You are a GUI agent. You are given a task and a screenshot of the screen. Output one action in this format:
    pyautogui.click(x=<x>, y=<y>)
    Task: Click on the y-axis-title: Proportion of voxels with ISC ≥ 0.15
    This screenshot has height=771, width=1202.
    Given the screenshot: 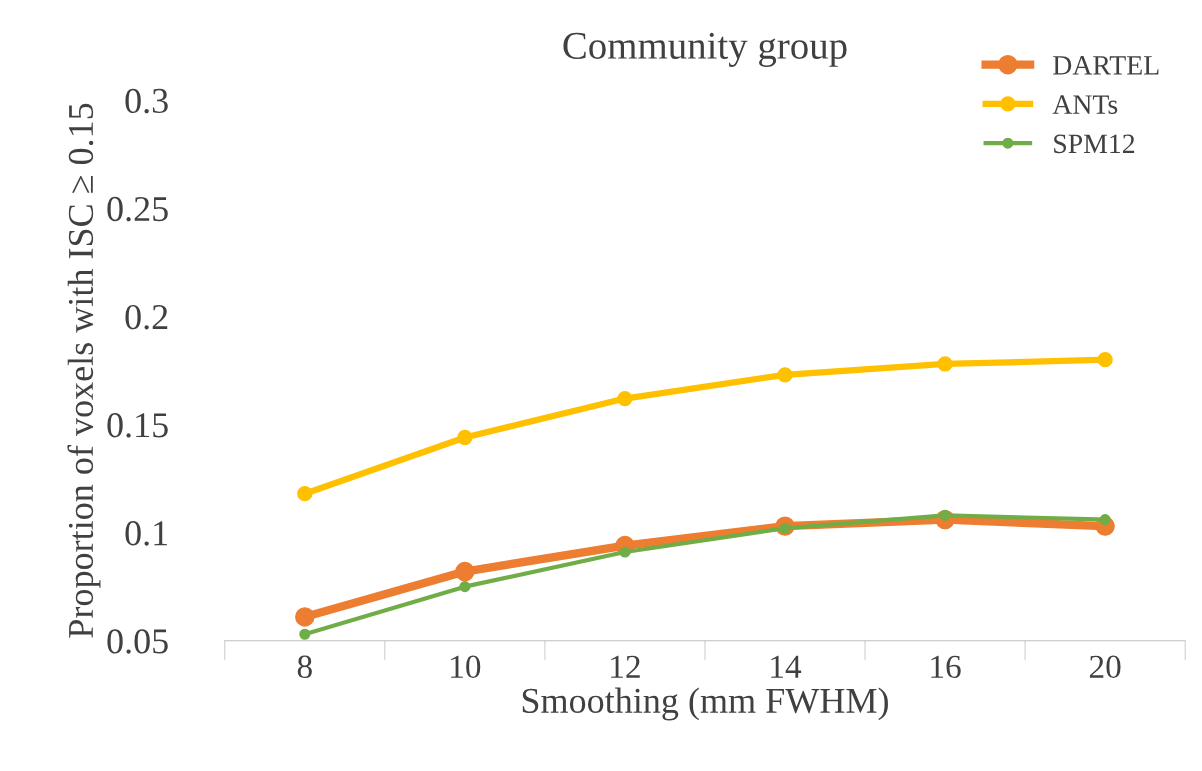 What is the action you would take?
    pyautogui.click(x=84, y=370)
    